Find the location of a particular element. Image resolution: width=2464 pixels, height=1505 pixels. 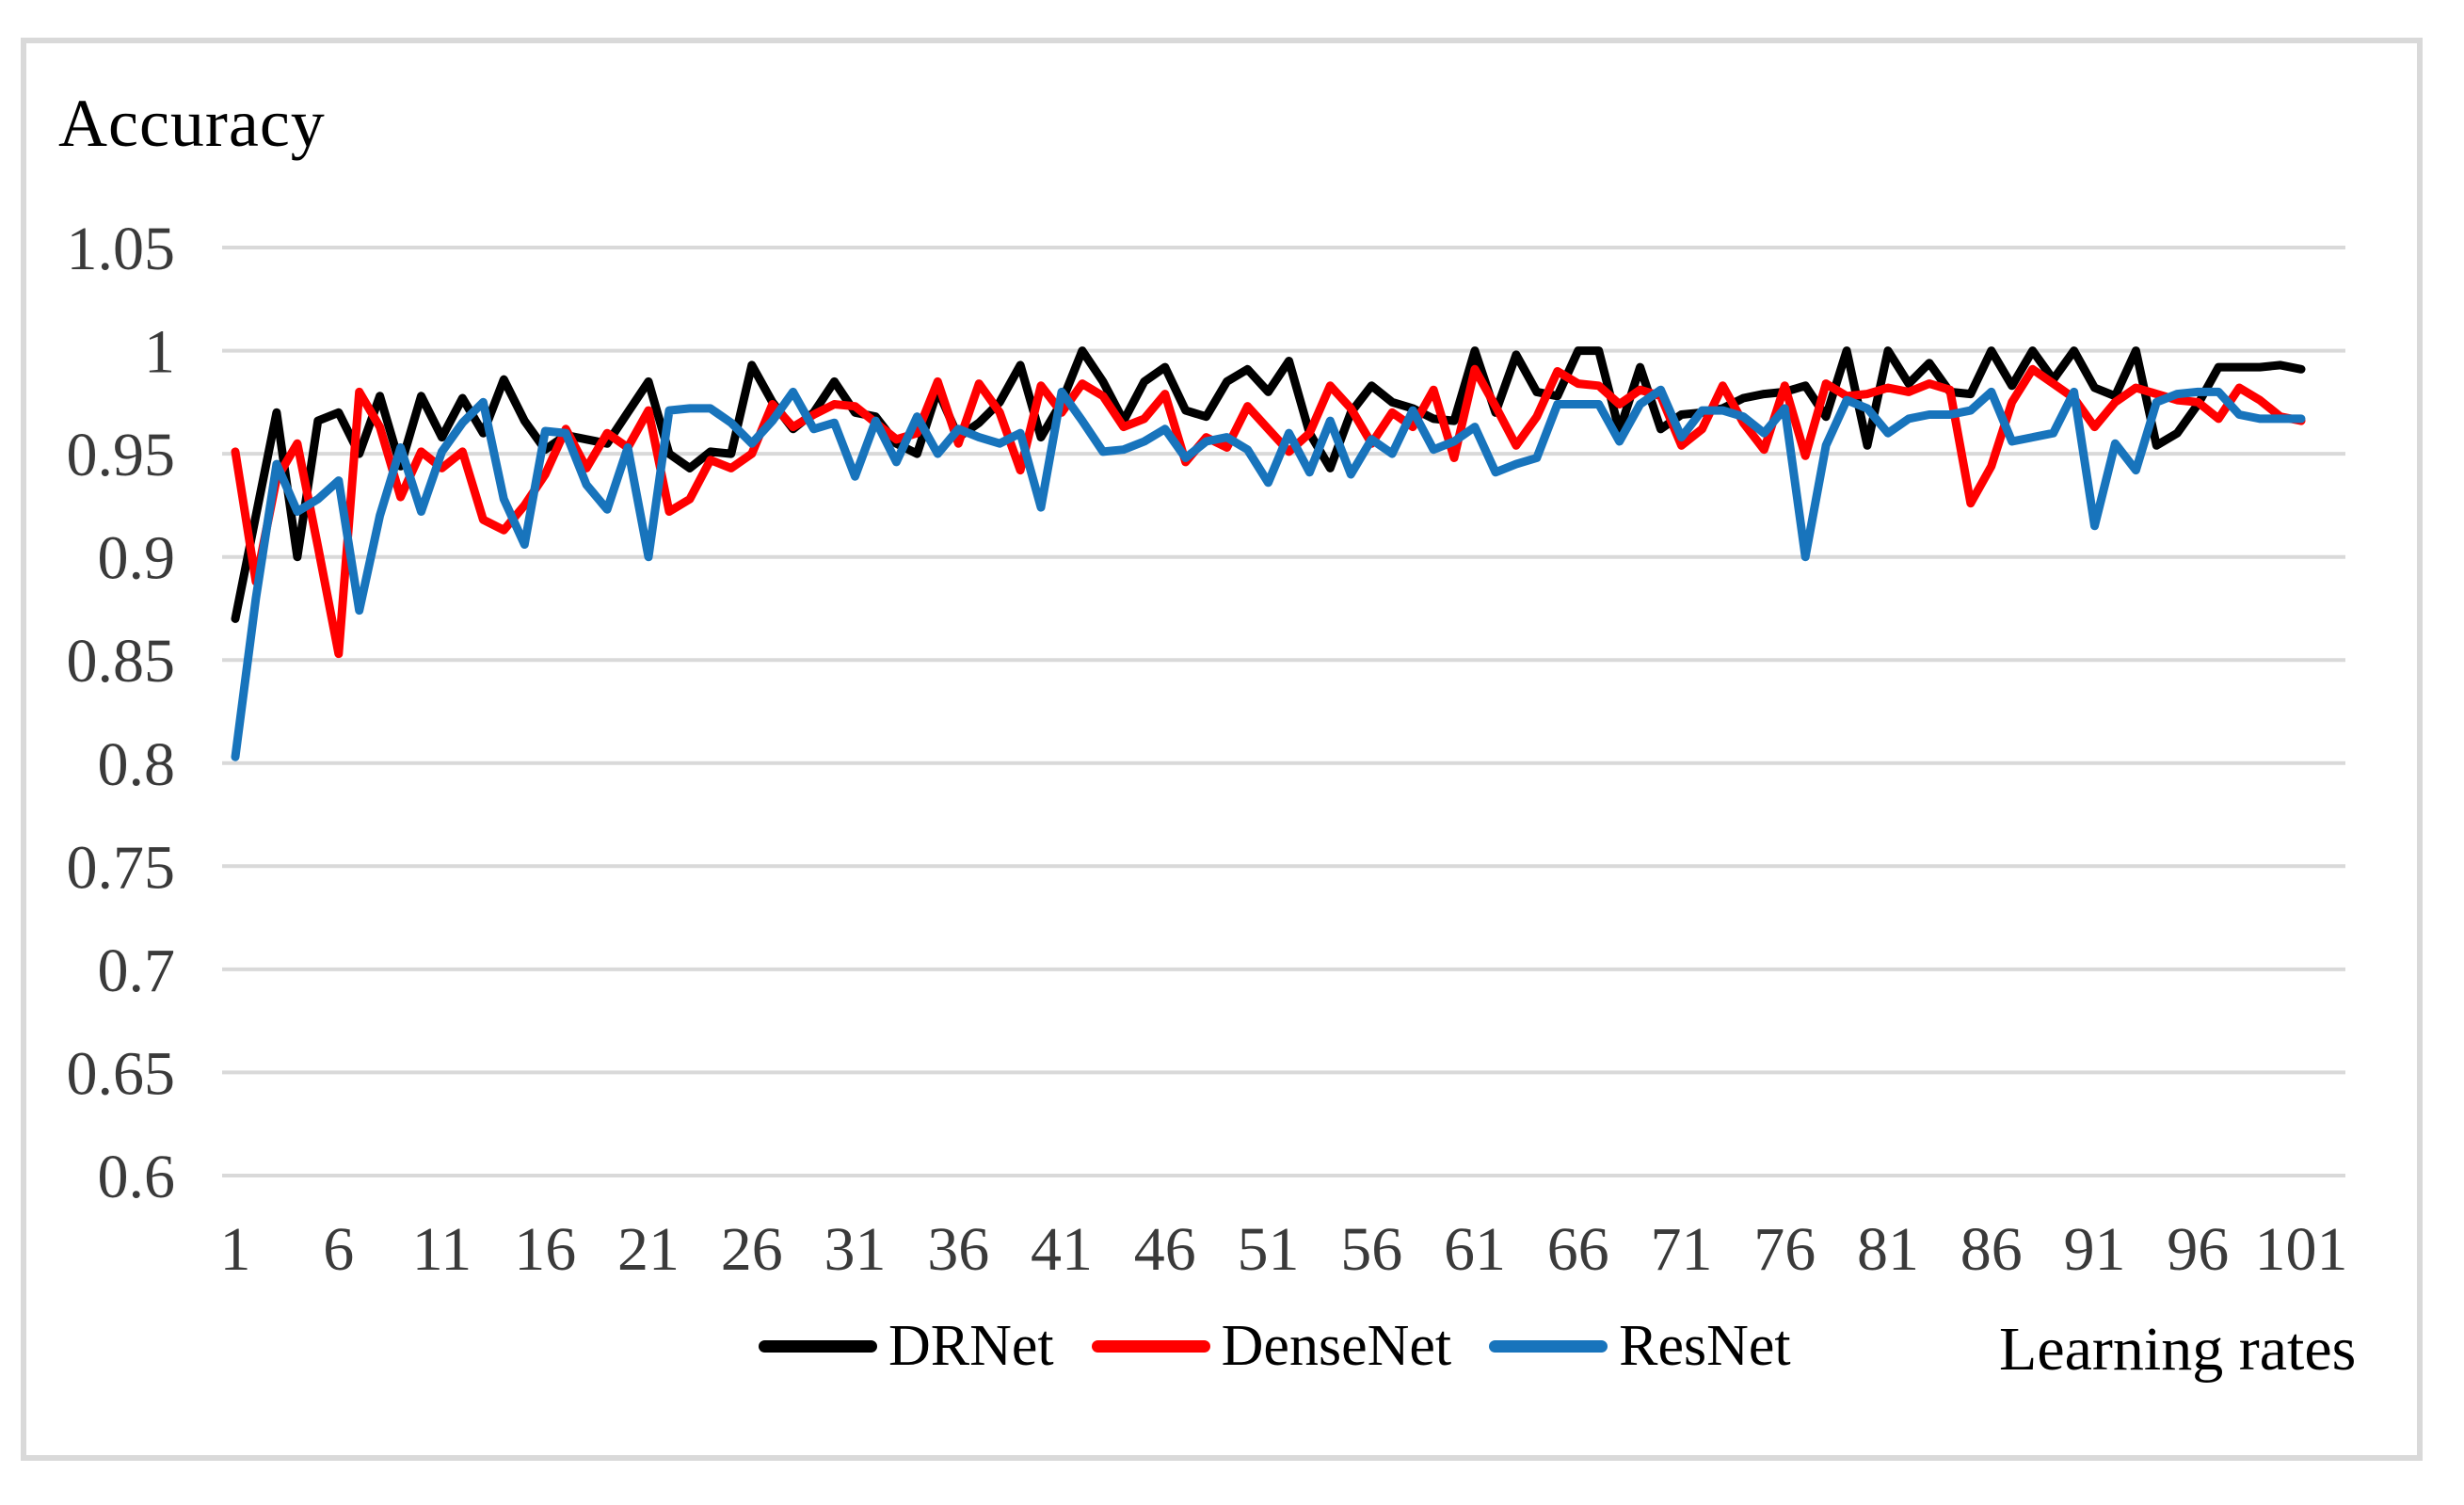

y-tick-label: 0.65 is located at coordinates (121, 1073).